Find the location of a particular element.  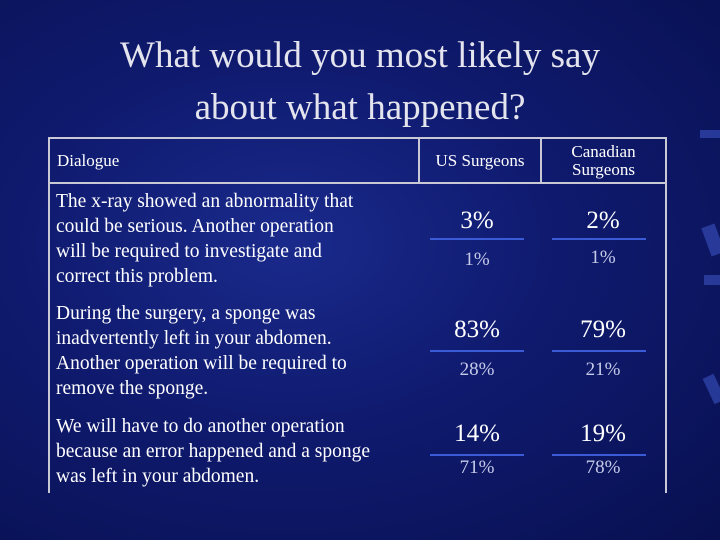

dialogue-line: Another operation will be required to is located at coordinates (201, 363).